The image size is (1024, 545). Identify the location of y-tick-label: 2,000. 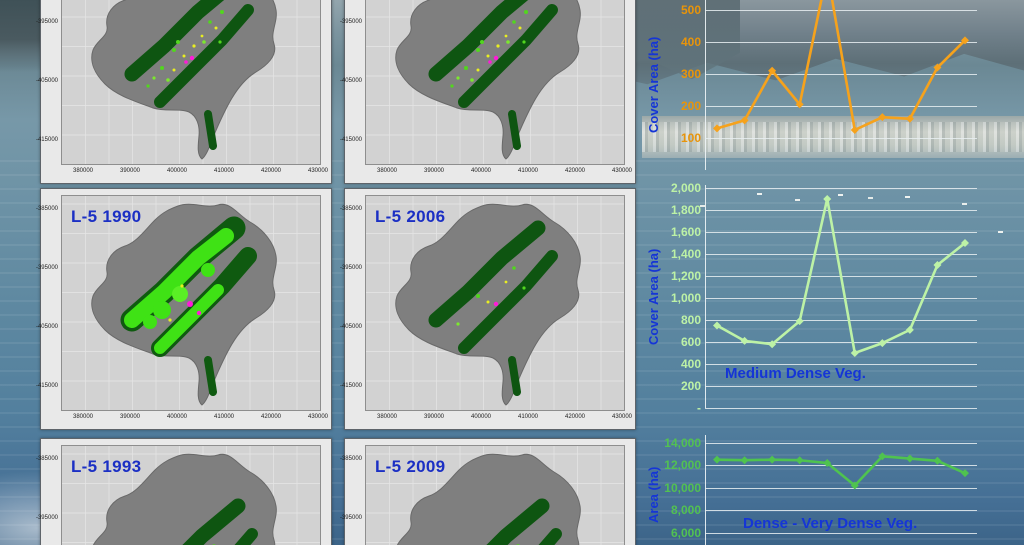
(685, 187).